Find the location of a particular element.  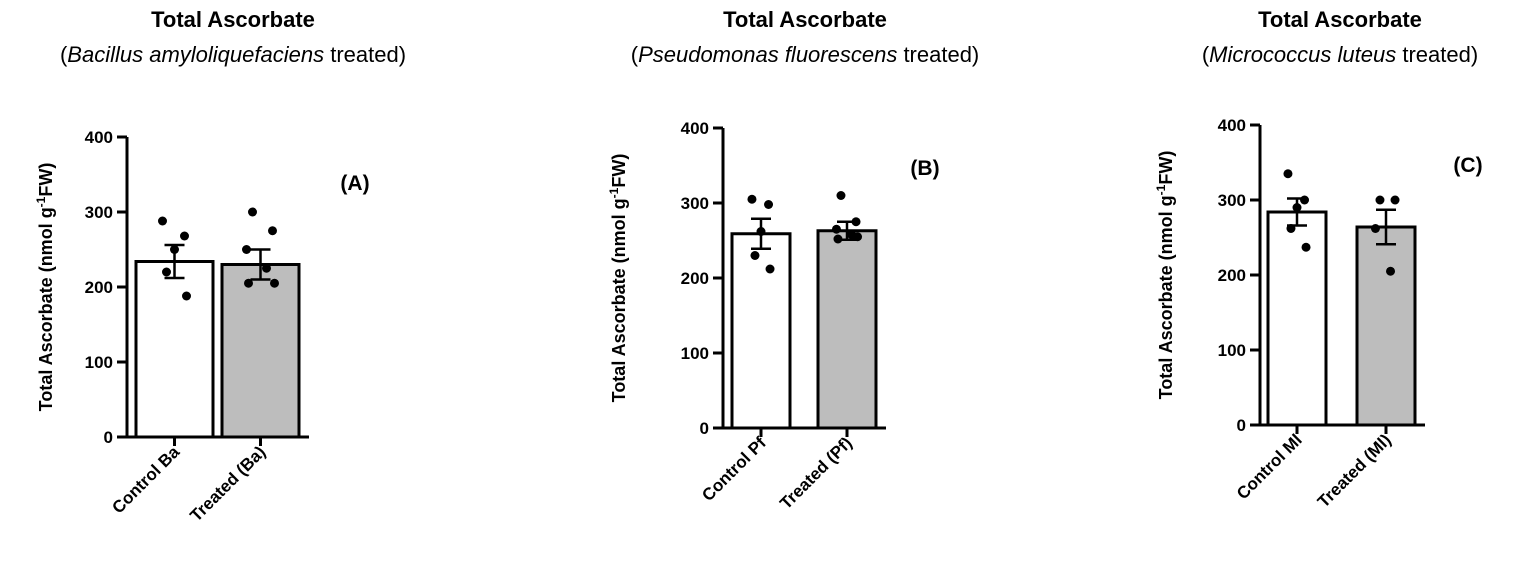

chart-subtitle: (Pseudomonas fluorescens treated) is located at coordinates (805, 54).